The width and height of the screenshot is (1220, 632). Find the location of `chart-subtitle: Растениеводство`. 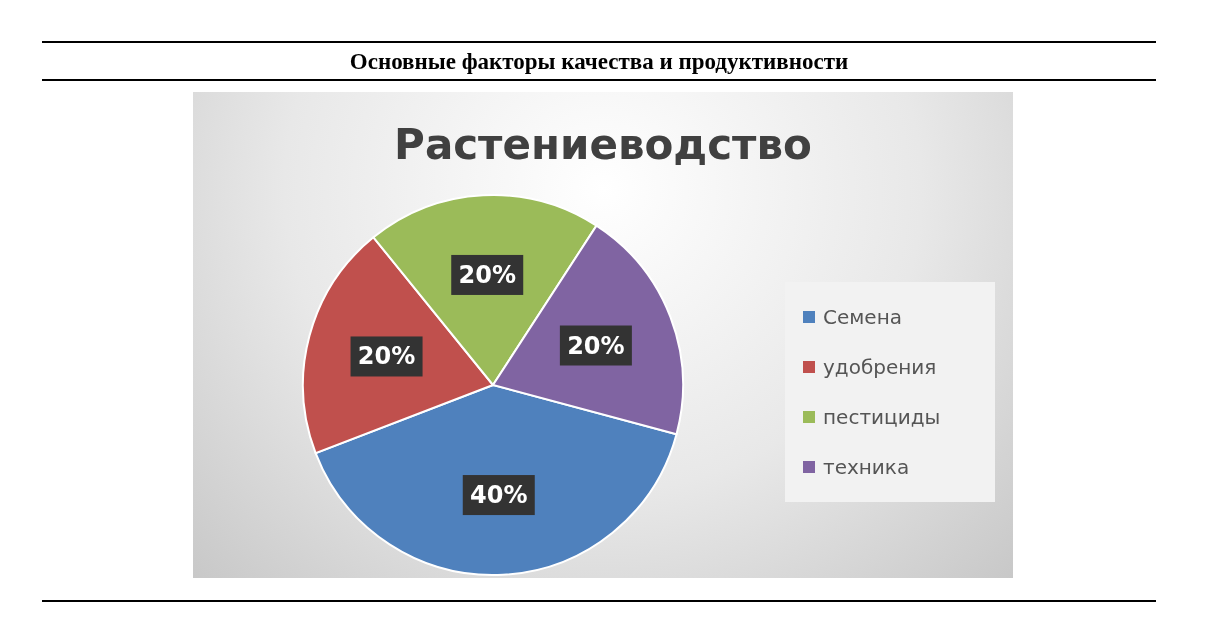

chart-subtitle: Растениеводство is located at coordinates (603, 144).